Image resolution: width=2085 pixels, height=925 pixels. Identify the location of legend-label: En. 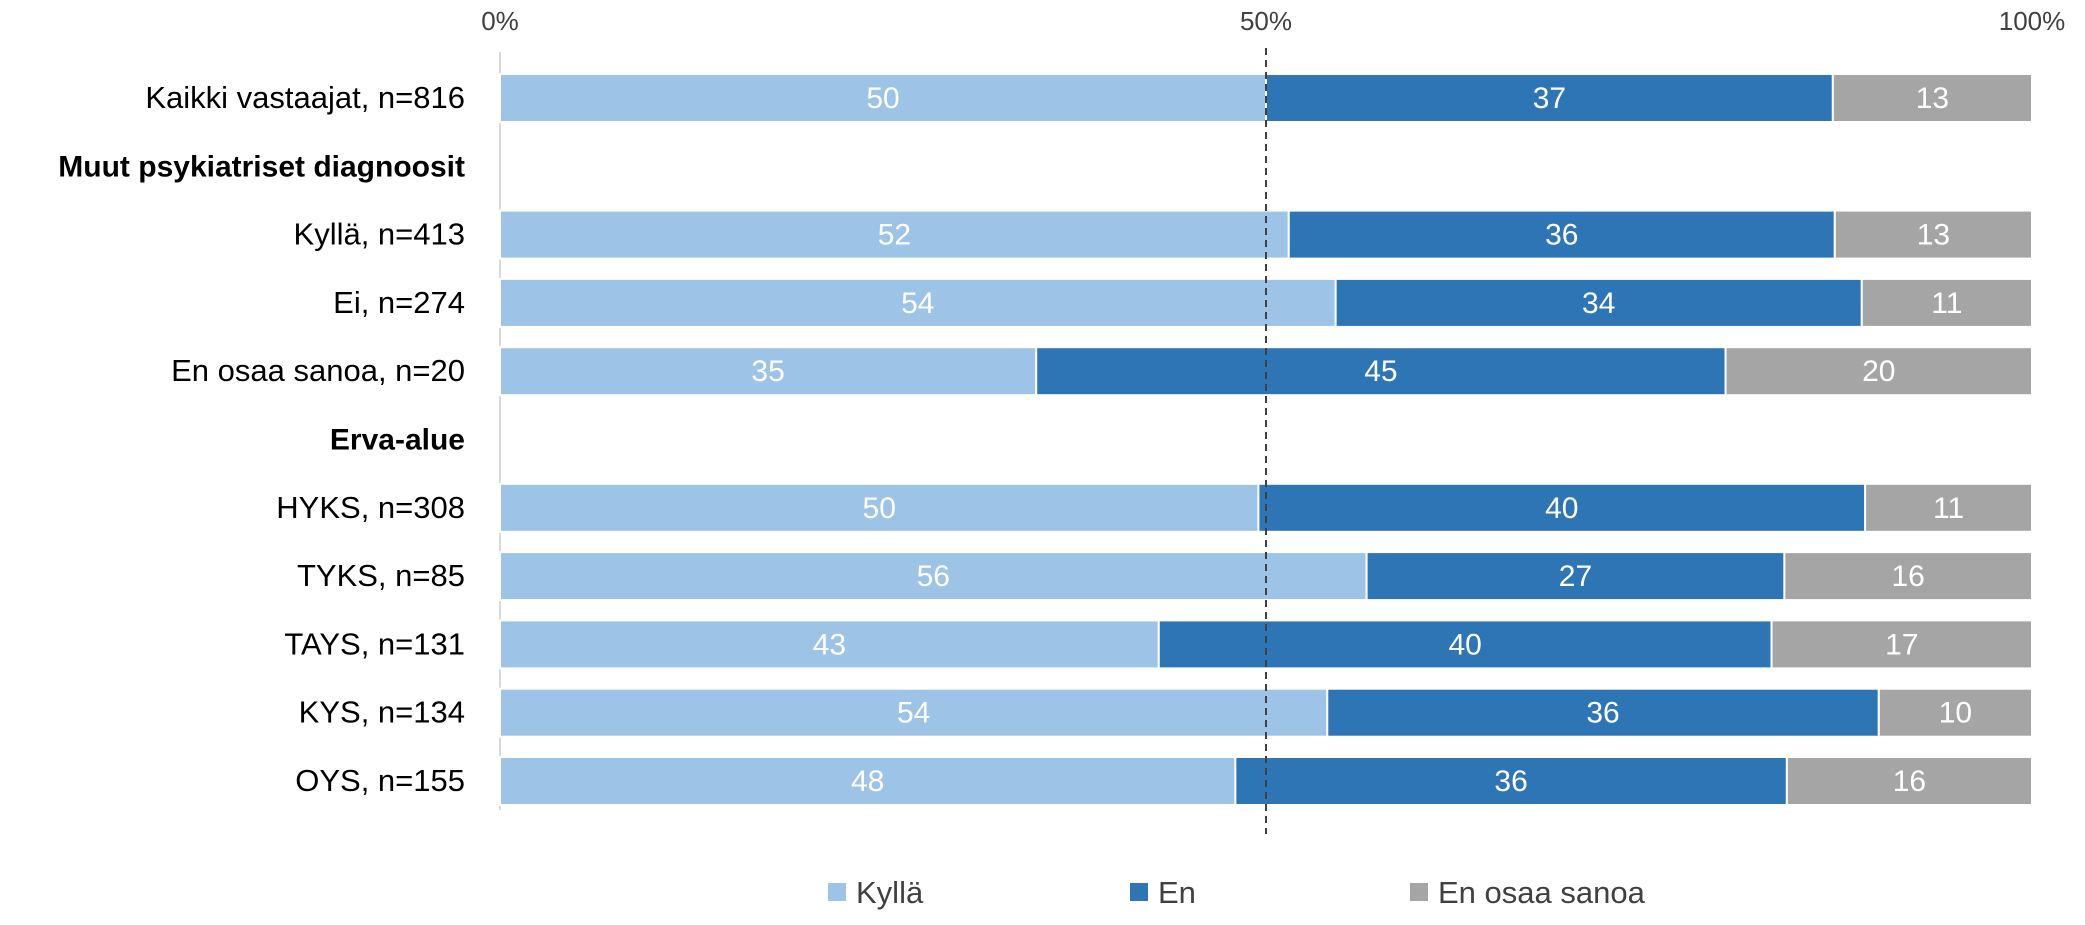
(1177, 892).